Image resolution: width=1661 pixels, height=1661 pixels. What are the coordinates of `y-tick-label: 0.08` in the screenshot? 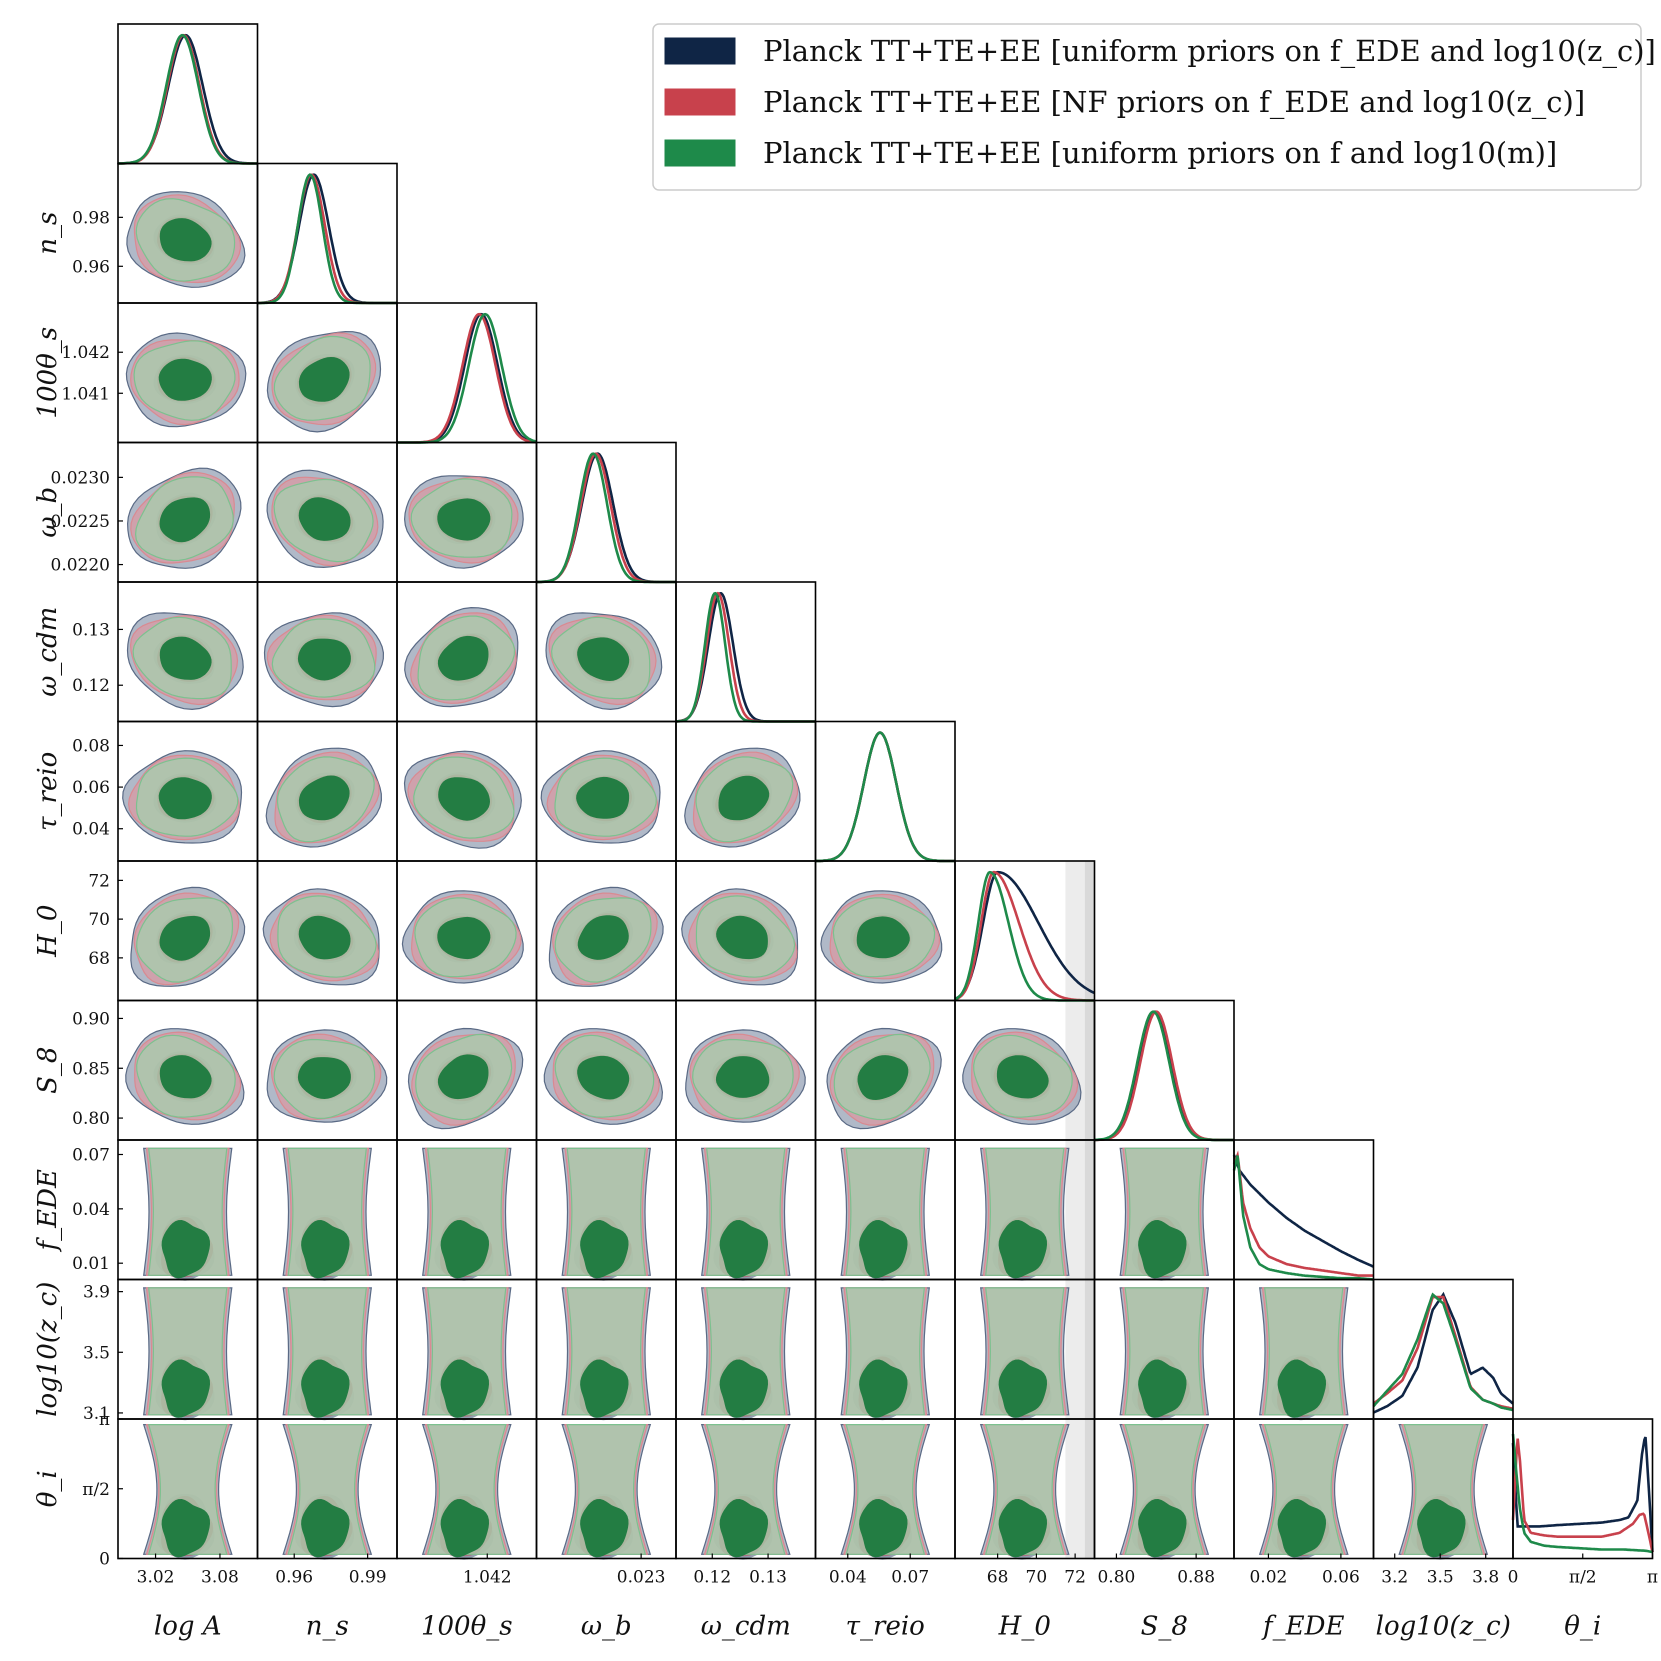 It's located at (91, 746).